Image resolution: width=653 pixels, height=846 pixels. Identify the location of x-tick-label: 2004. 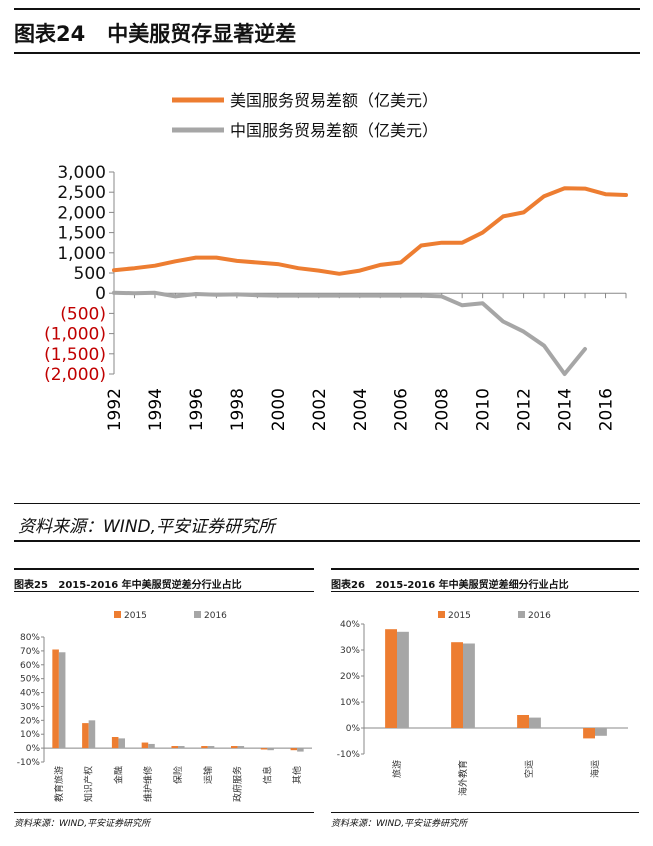
(361, 409).